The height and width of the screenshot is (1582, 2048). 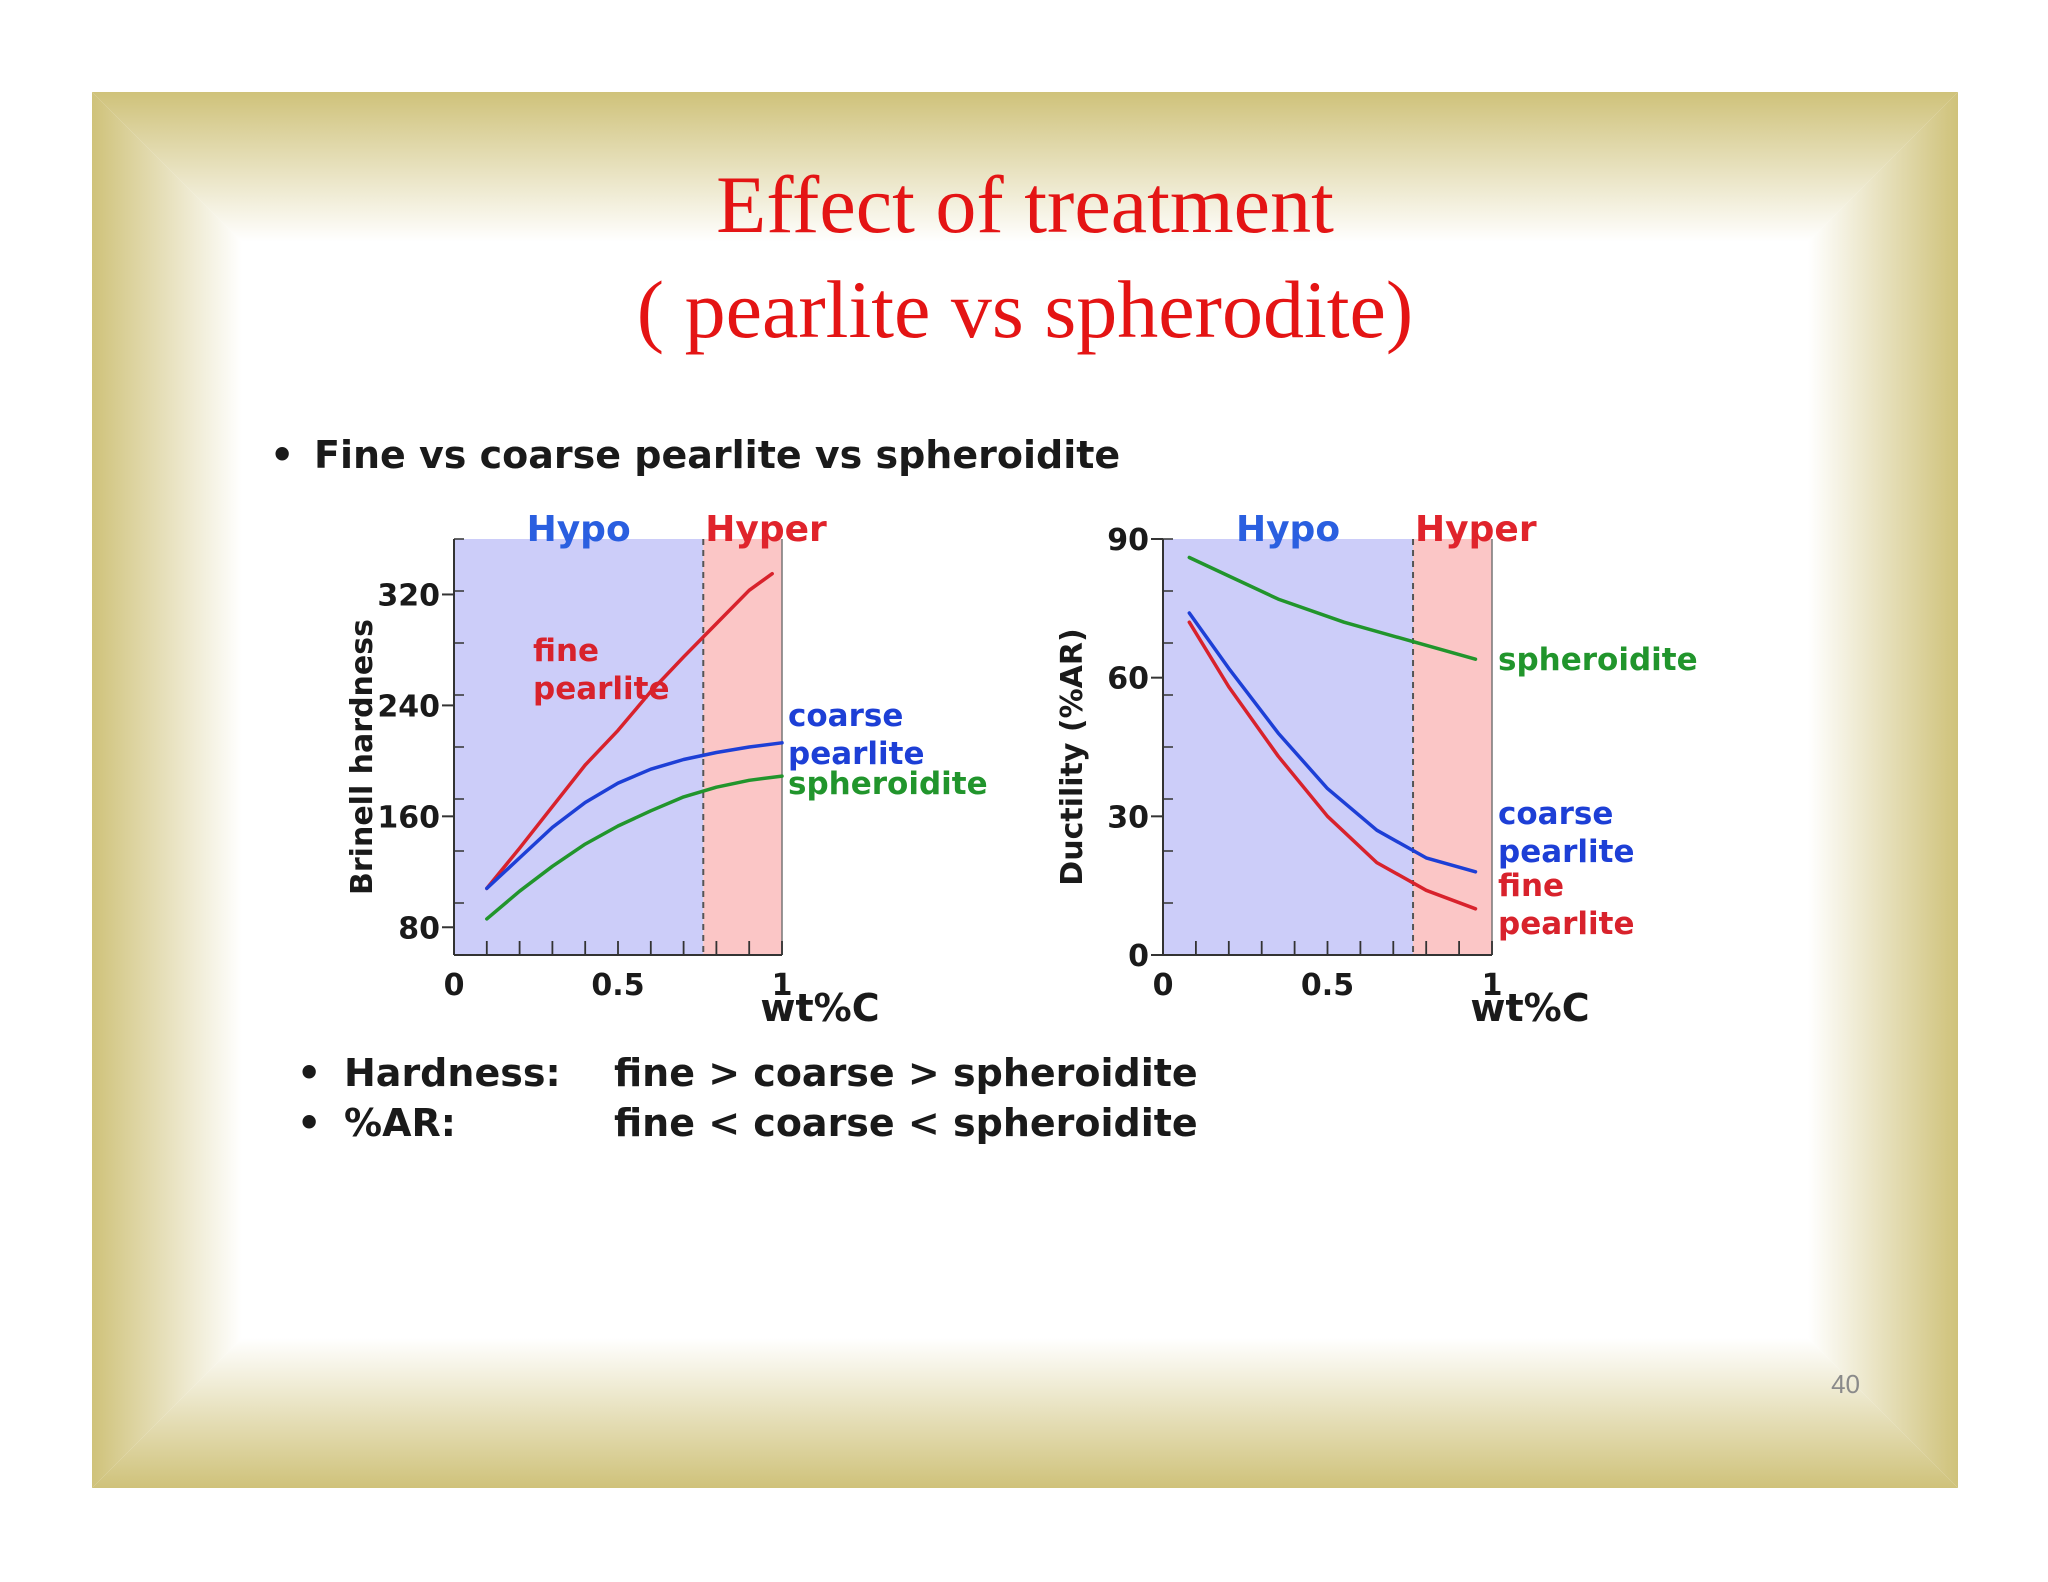 What do you see at coordinates (617, 985) in the screenshot?
I see `hardness-xtick-label: 0.5` at bounding box center [617, 985].